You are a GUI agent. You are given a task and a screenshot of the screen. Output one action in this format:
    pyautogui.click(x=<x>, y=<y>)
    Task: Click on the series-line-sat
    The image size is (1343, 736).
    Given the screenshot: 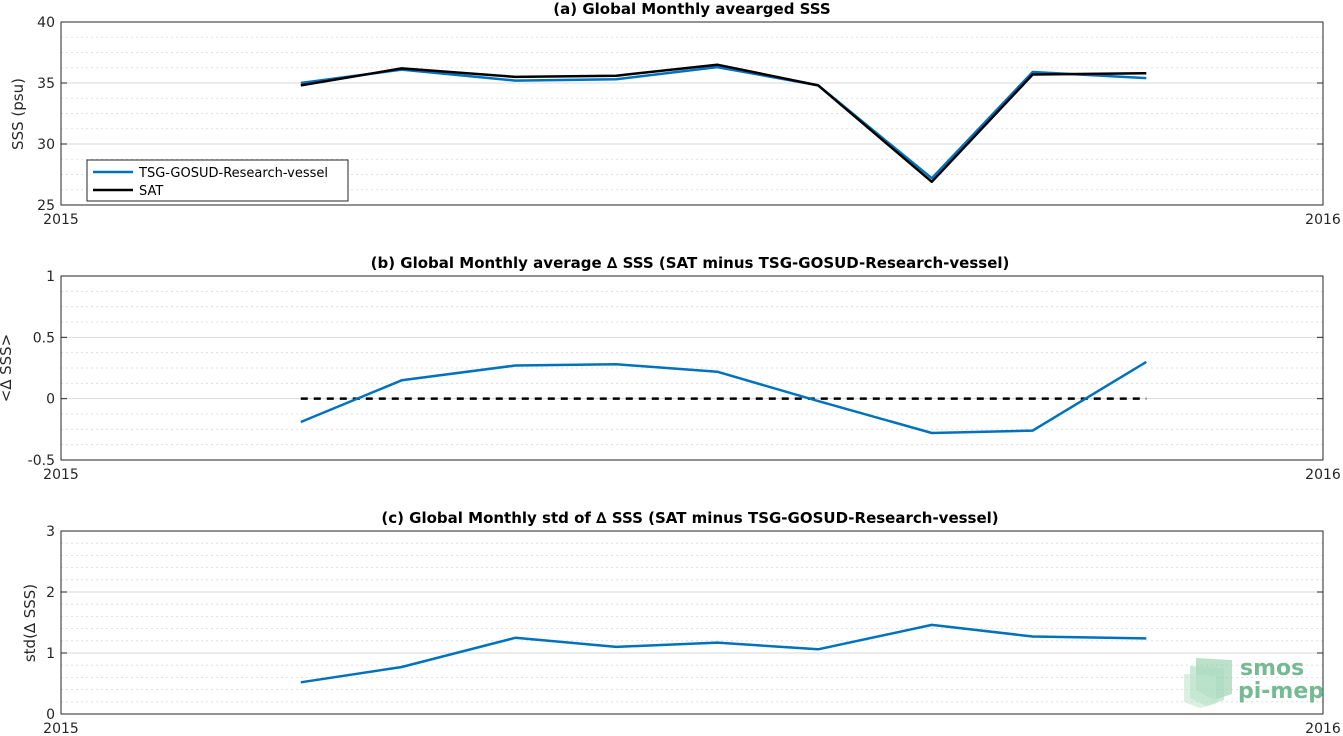 What is the action you would take?
    pyautogui.click(x=723, y=123)
    